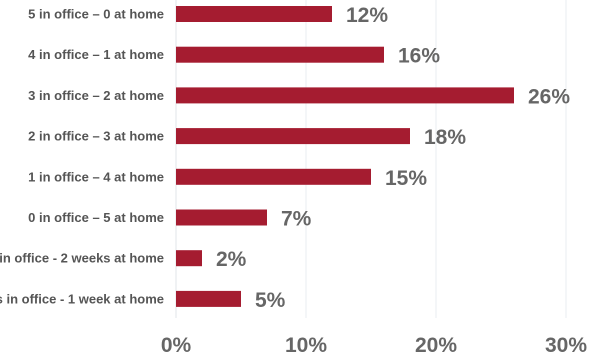  What do you see at coordinates (445, 137) in the screenshot?
I see `value-label: 18%` at bounding box center [445, 137].